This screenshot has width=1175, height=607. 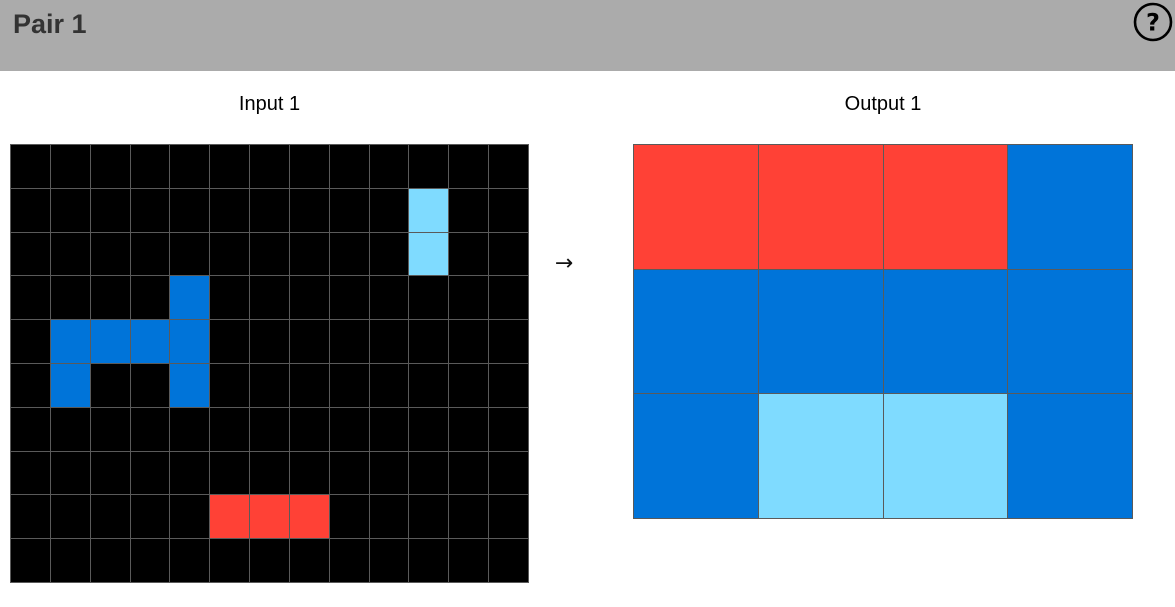 I want to click on header-bar: Pair 1 ?, so click(x=587, y=35).